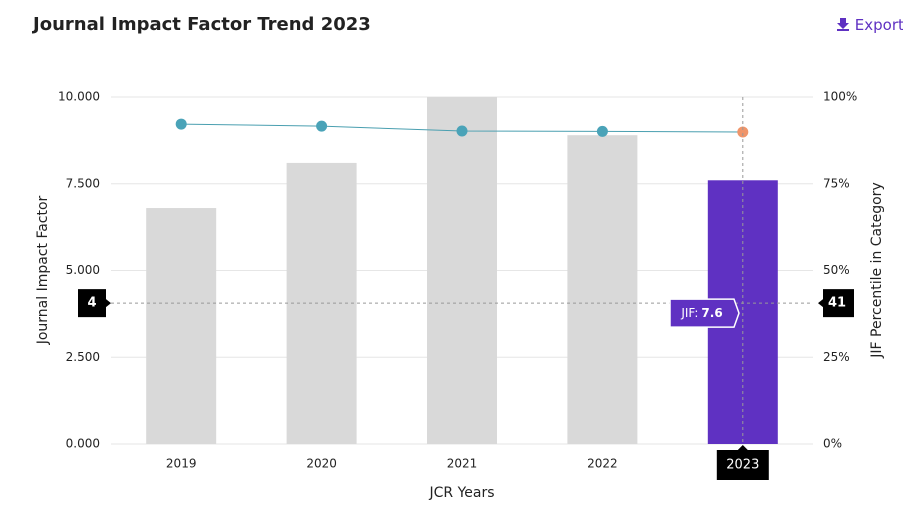 This screenshot has height=512, width=903. What do you see at coordinates (877, 270) in the screenshot?
I see `y2-axis-title: JIF Percentile in Category` at bounding box center [877, 270].